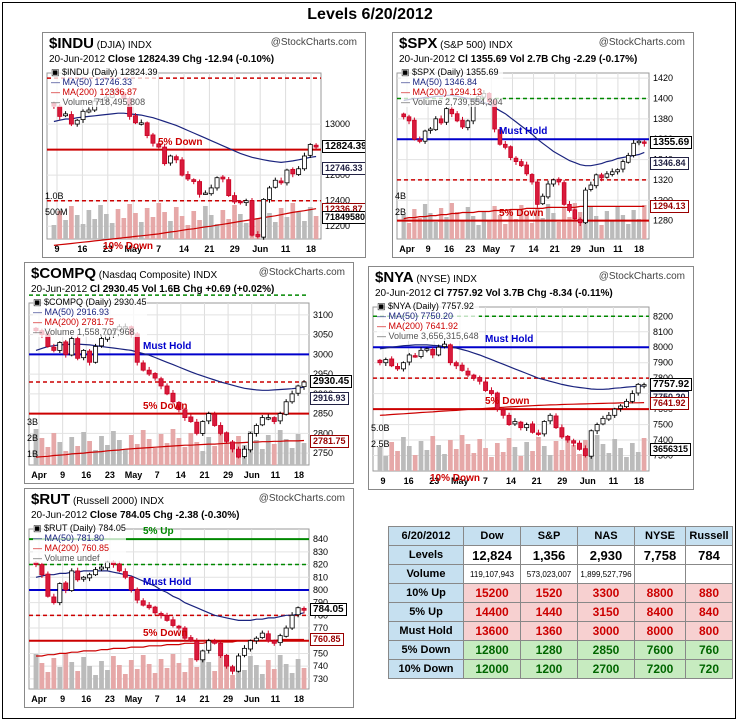  I want to click on legend-entry: — Volume 2,739,554,304, so click(452, 102).